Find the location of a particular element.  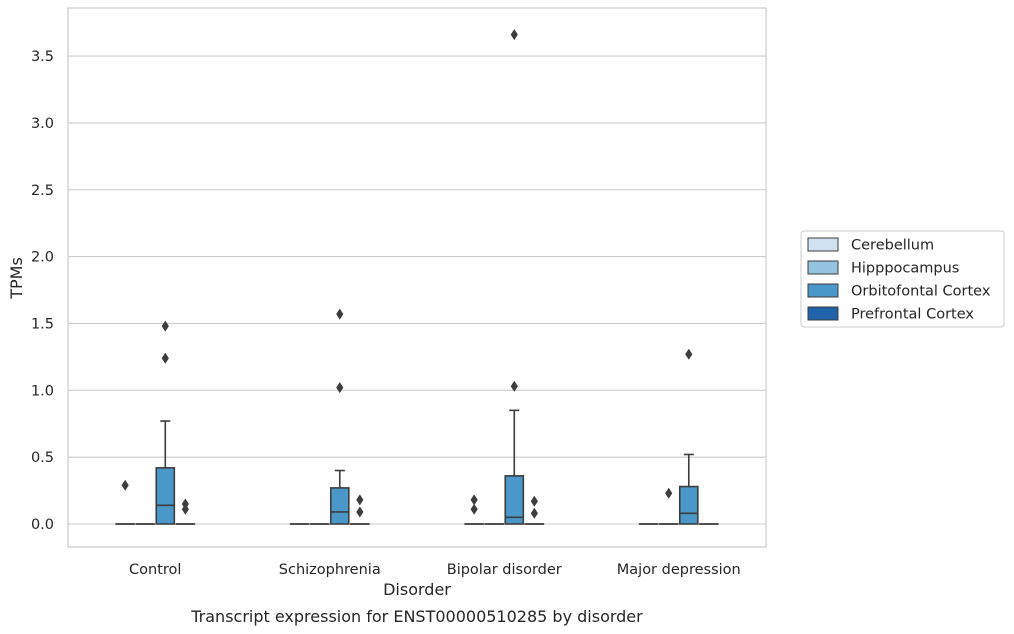

y-tick-label: 3.5 is located at coordinates (42, 57).